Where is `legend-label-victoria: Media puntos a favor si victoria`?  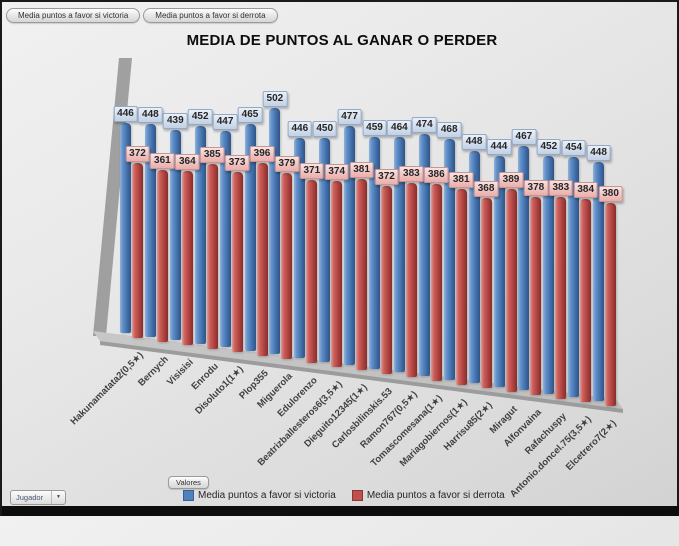 legend-label-victoria: Media puntos a favor si victoria is located at coordinates (267, 495).